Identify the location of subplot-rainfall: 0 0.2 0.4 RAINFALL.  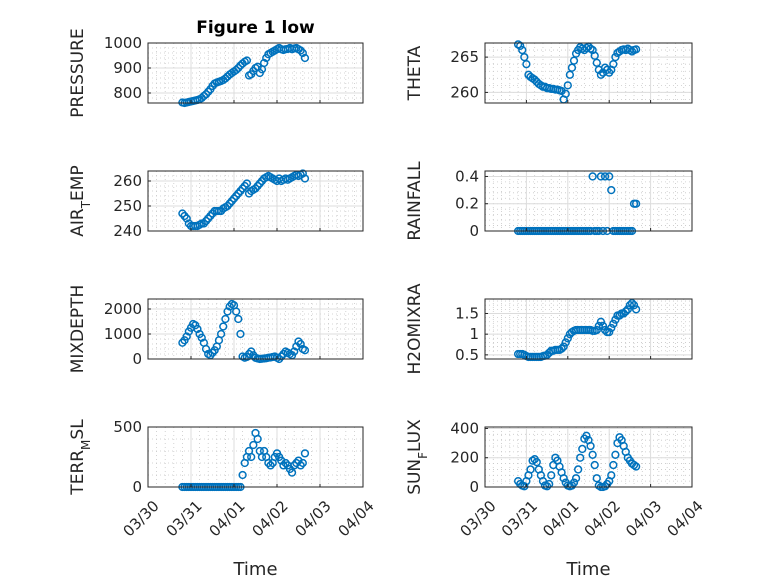
(549, 201).